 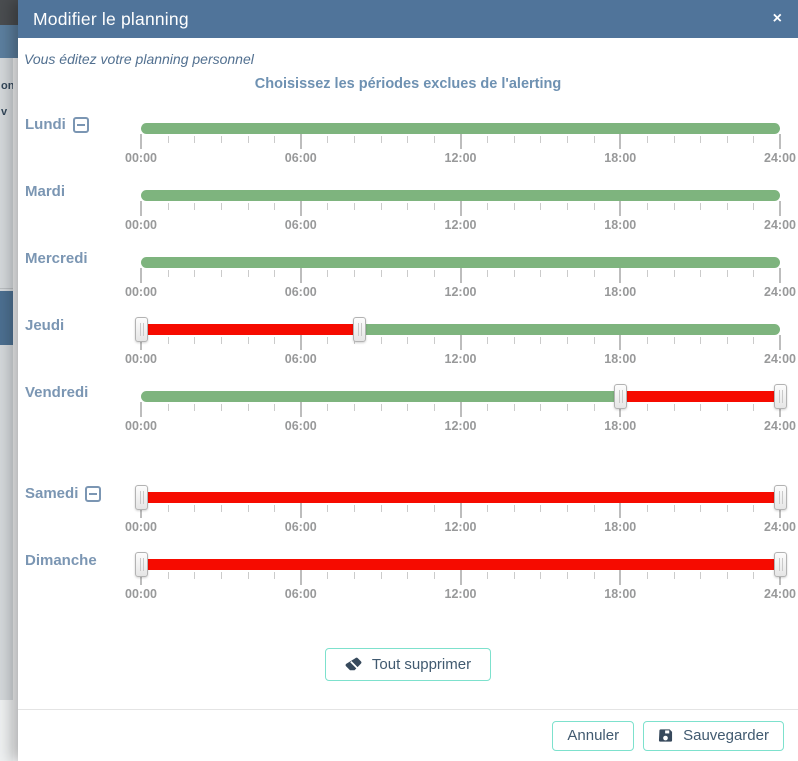 What do you see at coordinates (777, 18) in the screenshot?
I see `close-icon: ×` at bounding box center [777, 18].